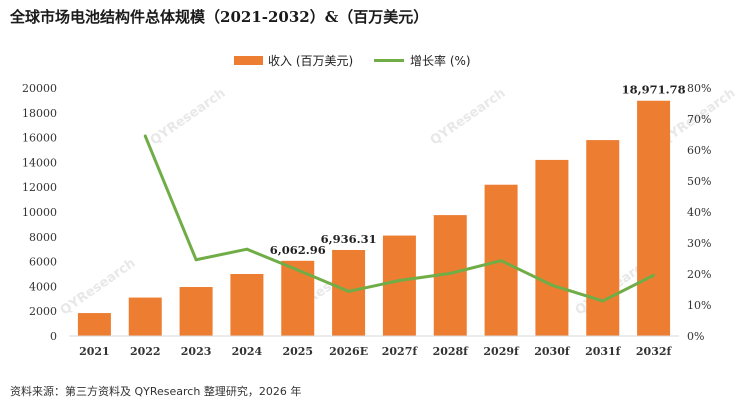  What do you see at coordinates (39, 187) in the screenshot?
I see `y-left-tick-label: 12000` at bounding box center [39, 187].